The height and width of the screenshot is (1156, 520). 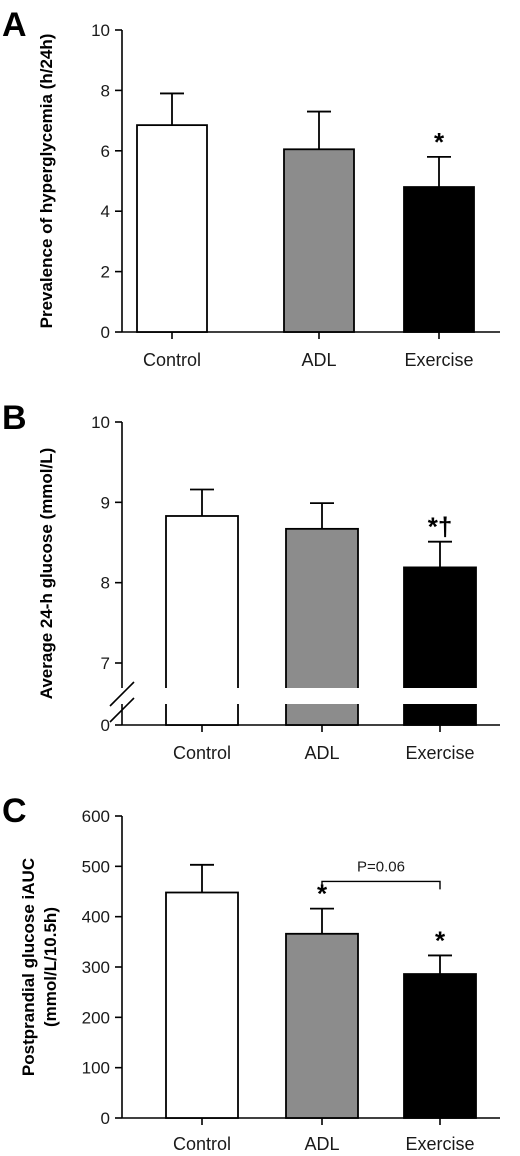 What do you see at coordinates (46, 574) in the screenshot?
I see `y-axis-title: Average 24-h glucose (mmol/L)` at bounding box center [46, 574].